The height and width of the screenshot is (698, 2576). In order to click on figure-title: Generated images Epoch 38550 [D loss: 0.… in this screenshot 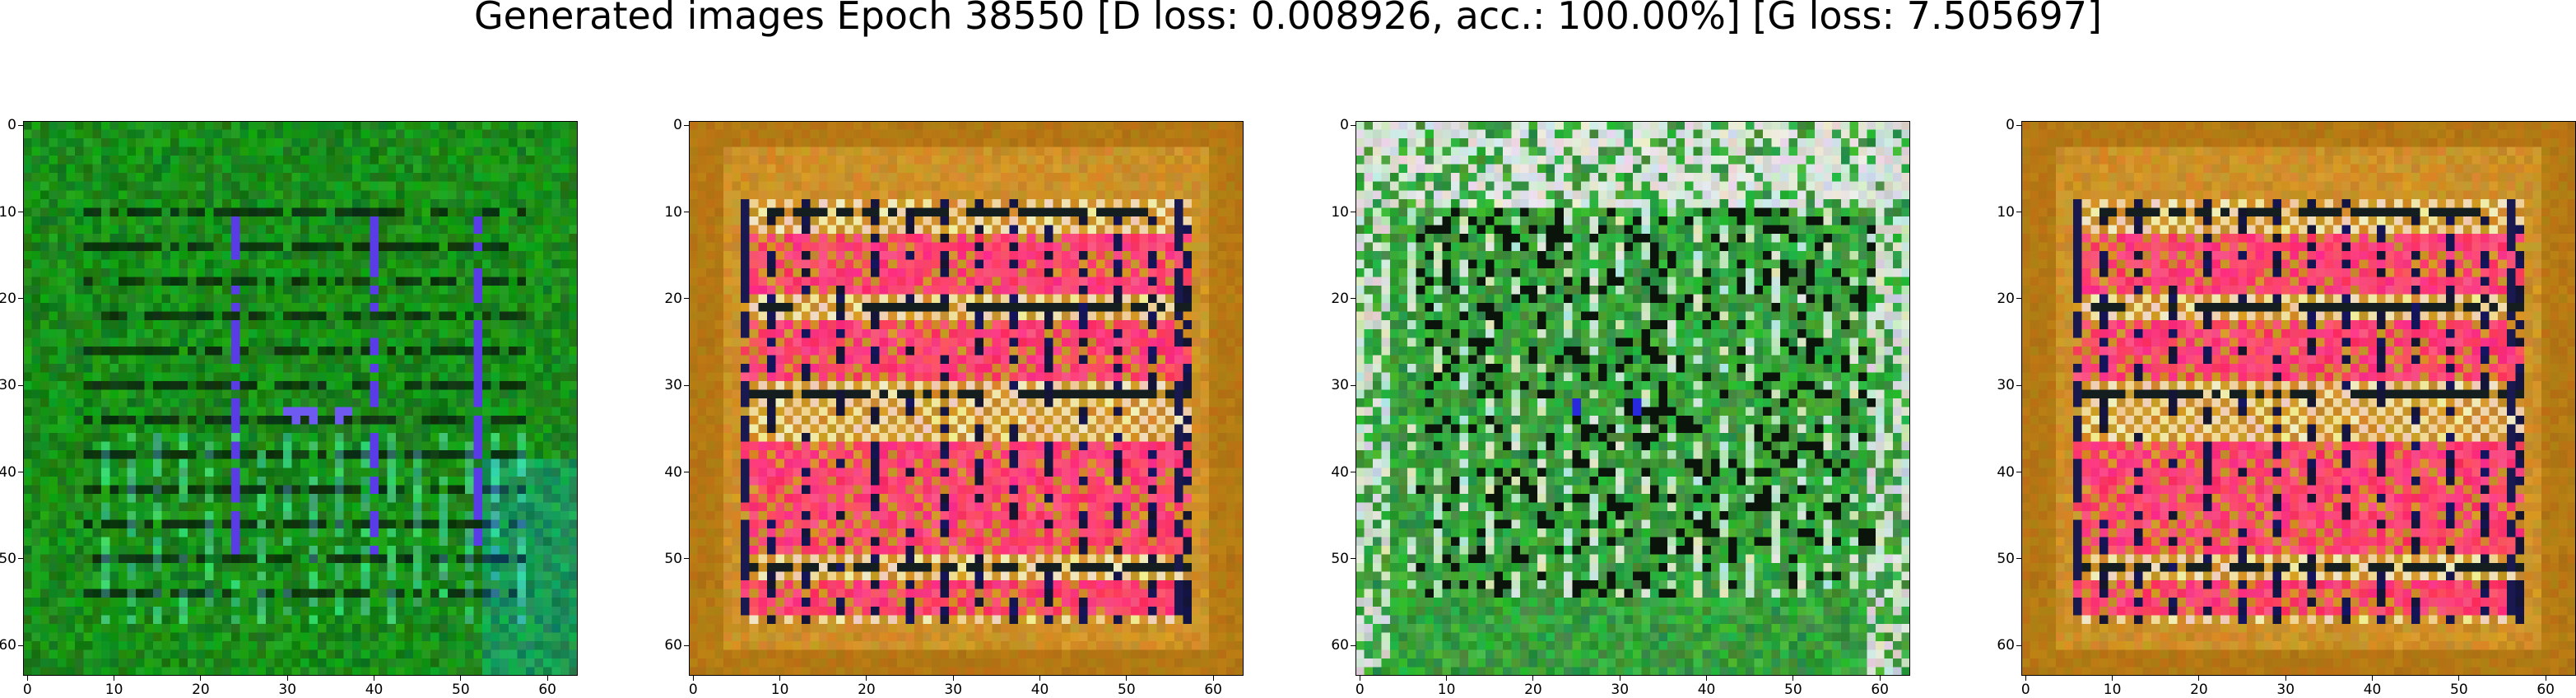, I will do `click(1288, 19)`.